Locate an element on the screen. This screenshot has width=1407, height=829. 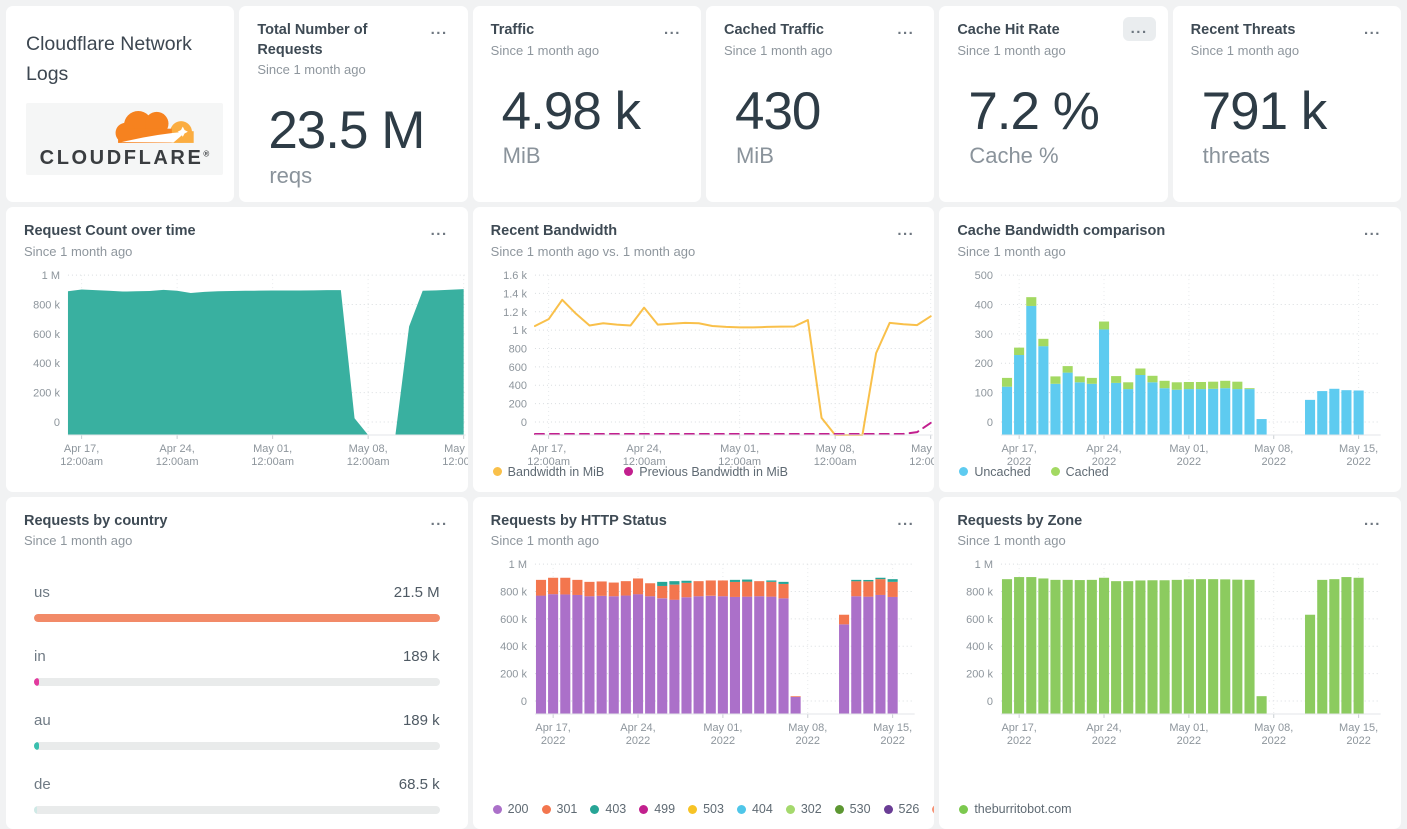
legend-label: 301 is located at coordinates (567, 809).